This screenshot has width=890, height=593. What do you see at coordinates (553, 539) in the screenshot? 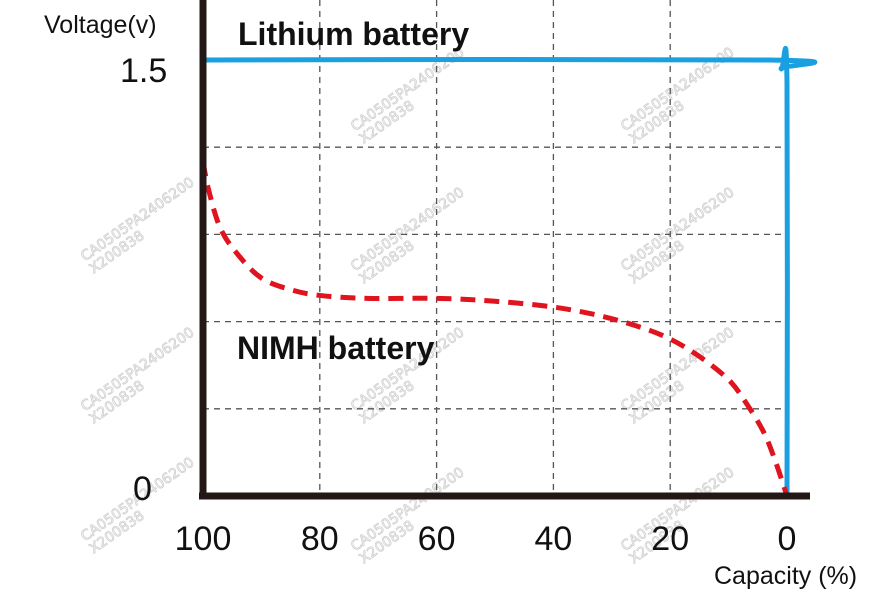
I see `x-tick-label: 40` at bounding box center [553, 539].